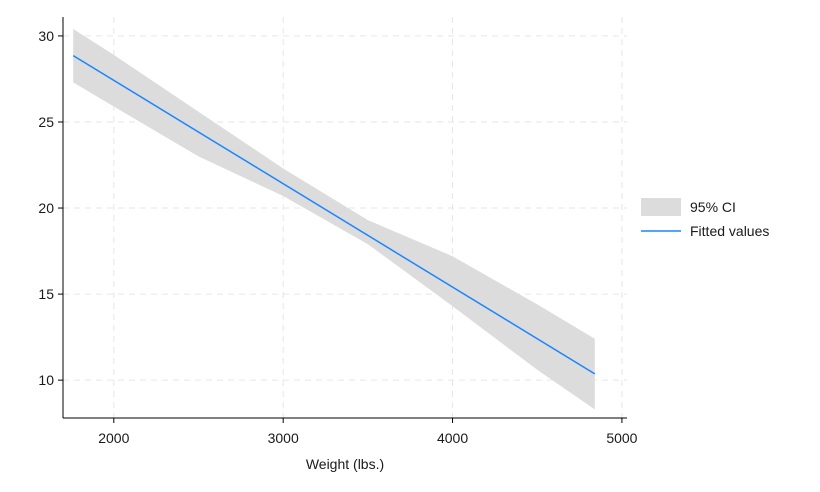 The width and height of the screenshot is (820, 492). What do you see at coordinates (113, 438) in the screenshot?
I see `x-tick-label-2000: 2000` at bounding box center [113, 438].